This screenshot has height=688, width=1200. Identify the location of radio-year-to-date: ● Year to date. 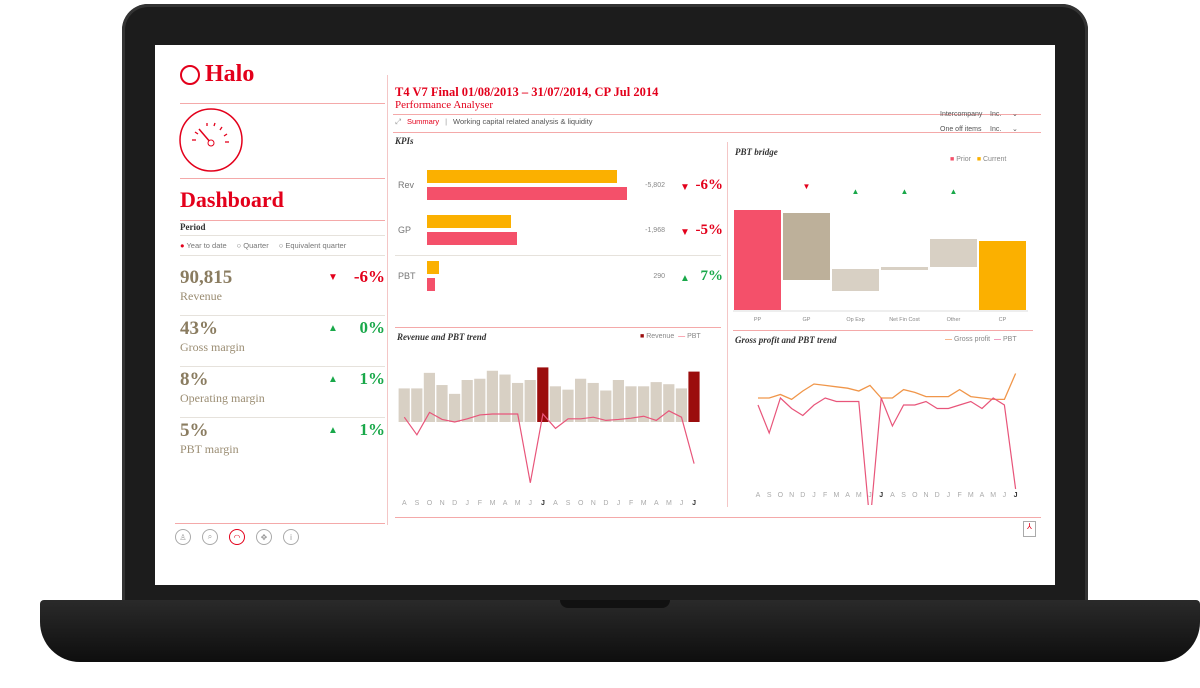
(203, 245).